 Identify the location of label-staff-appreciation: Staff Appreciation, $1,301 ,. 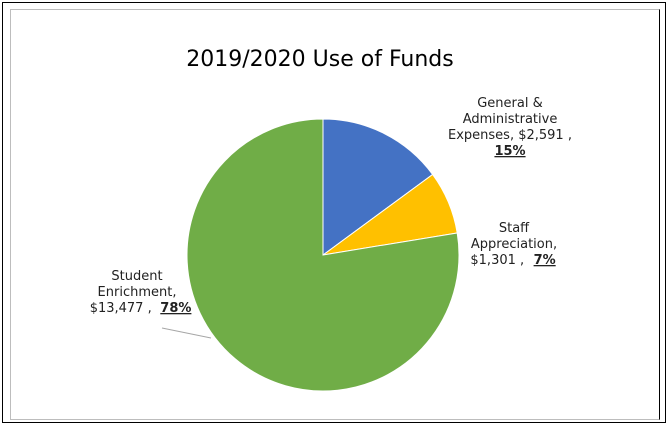
(513, 244).